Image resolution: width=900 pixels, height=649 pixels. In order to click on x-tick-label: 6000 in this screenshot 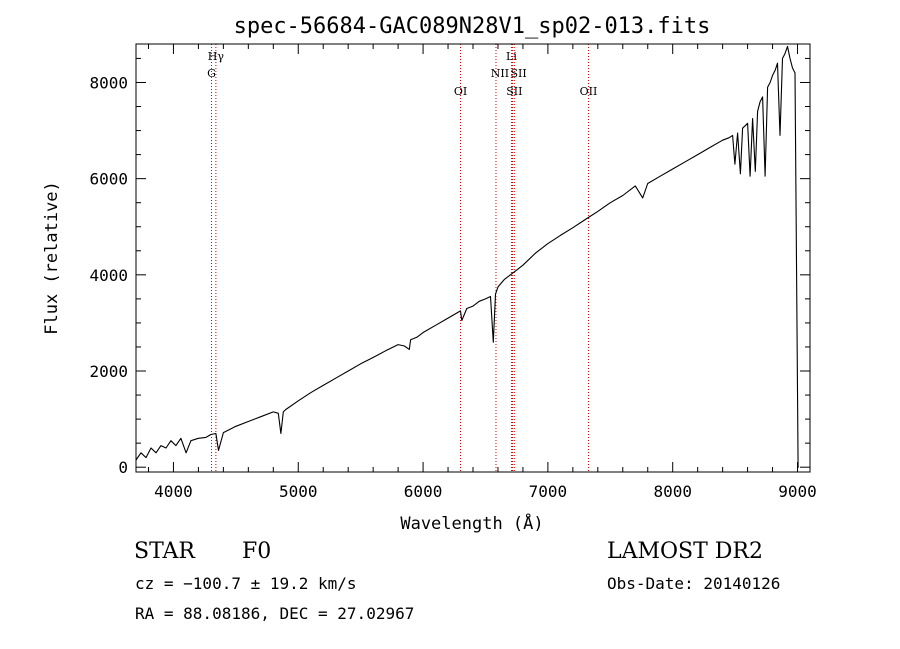, I will do `click(423, 491)`.